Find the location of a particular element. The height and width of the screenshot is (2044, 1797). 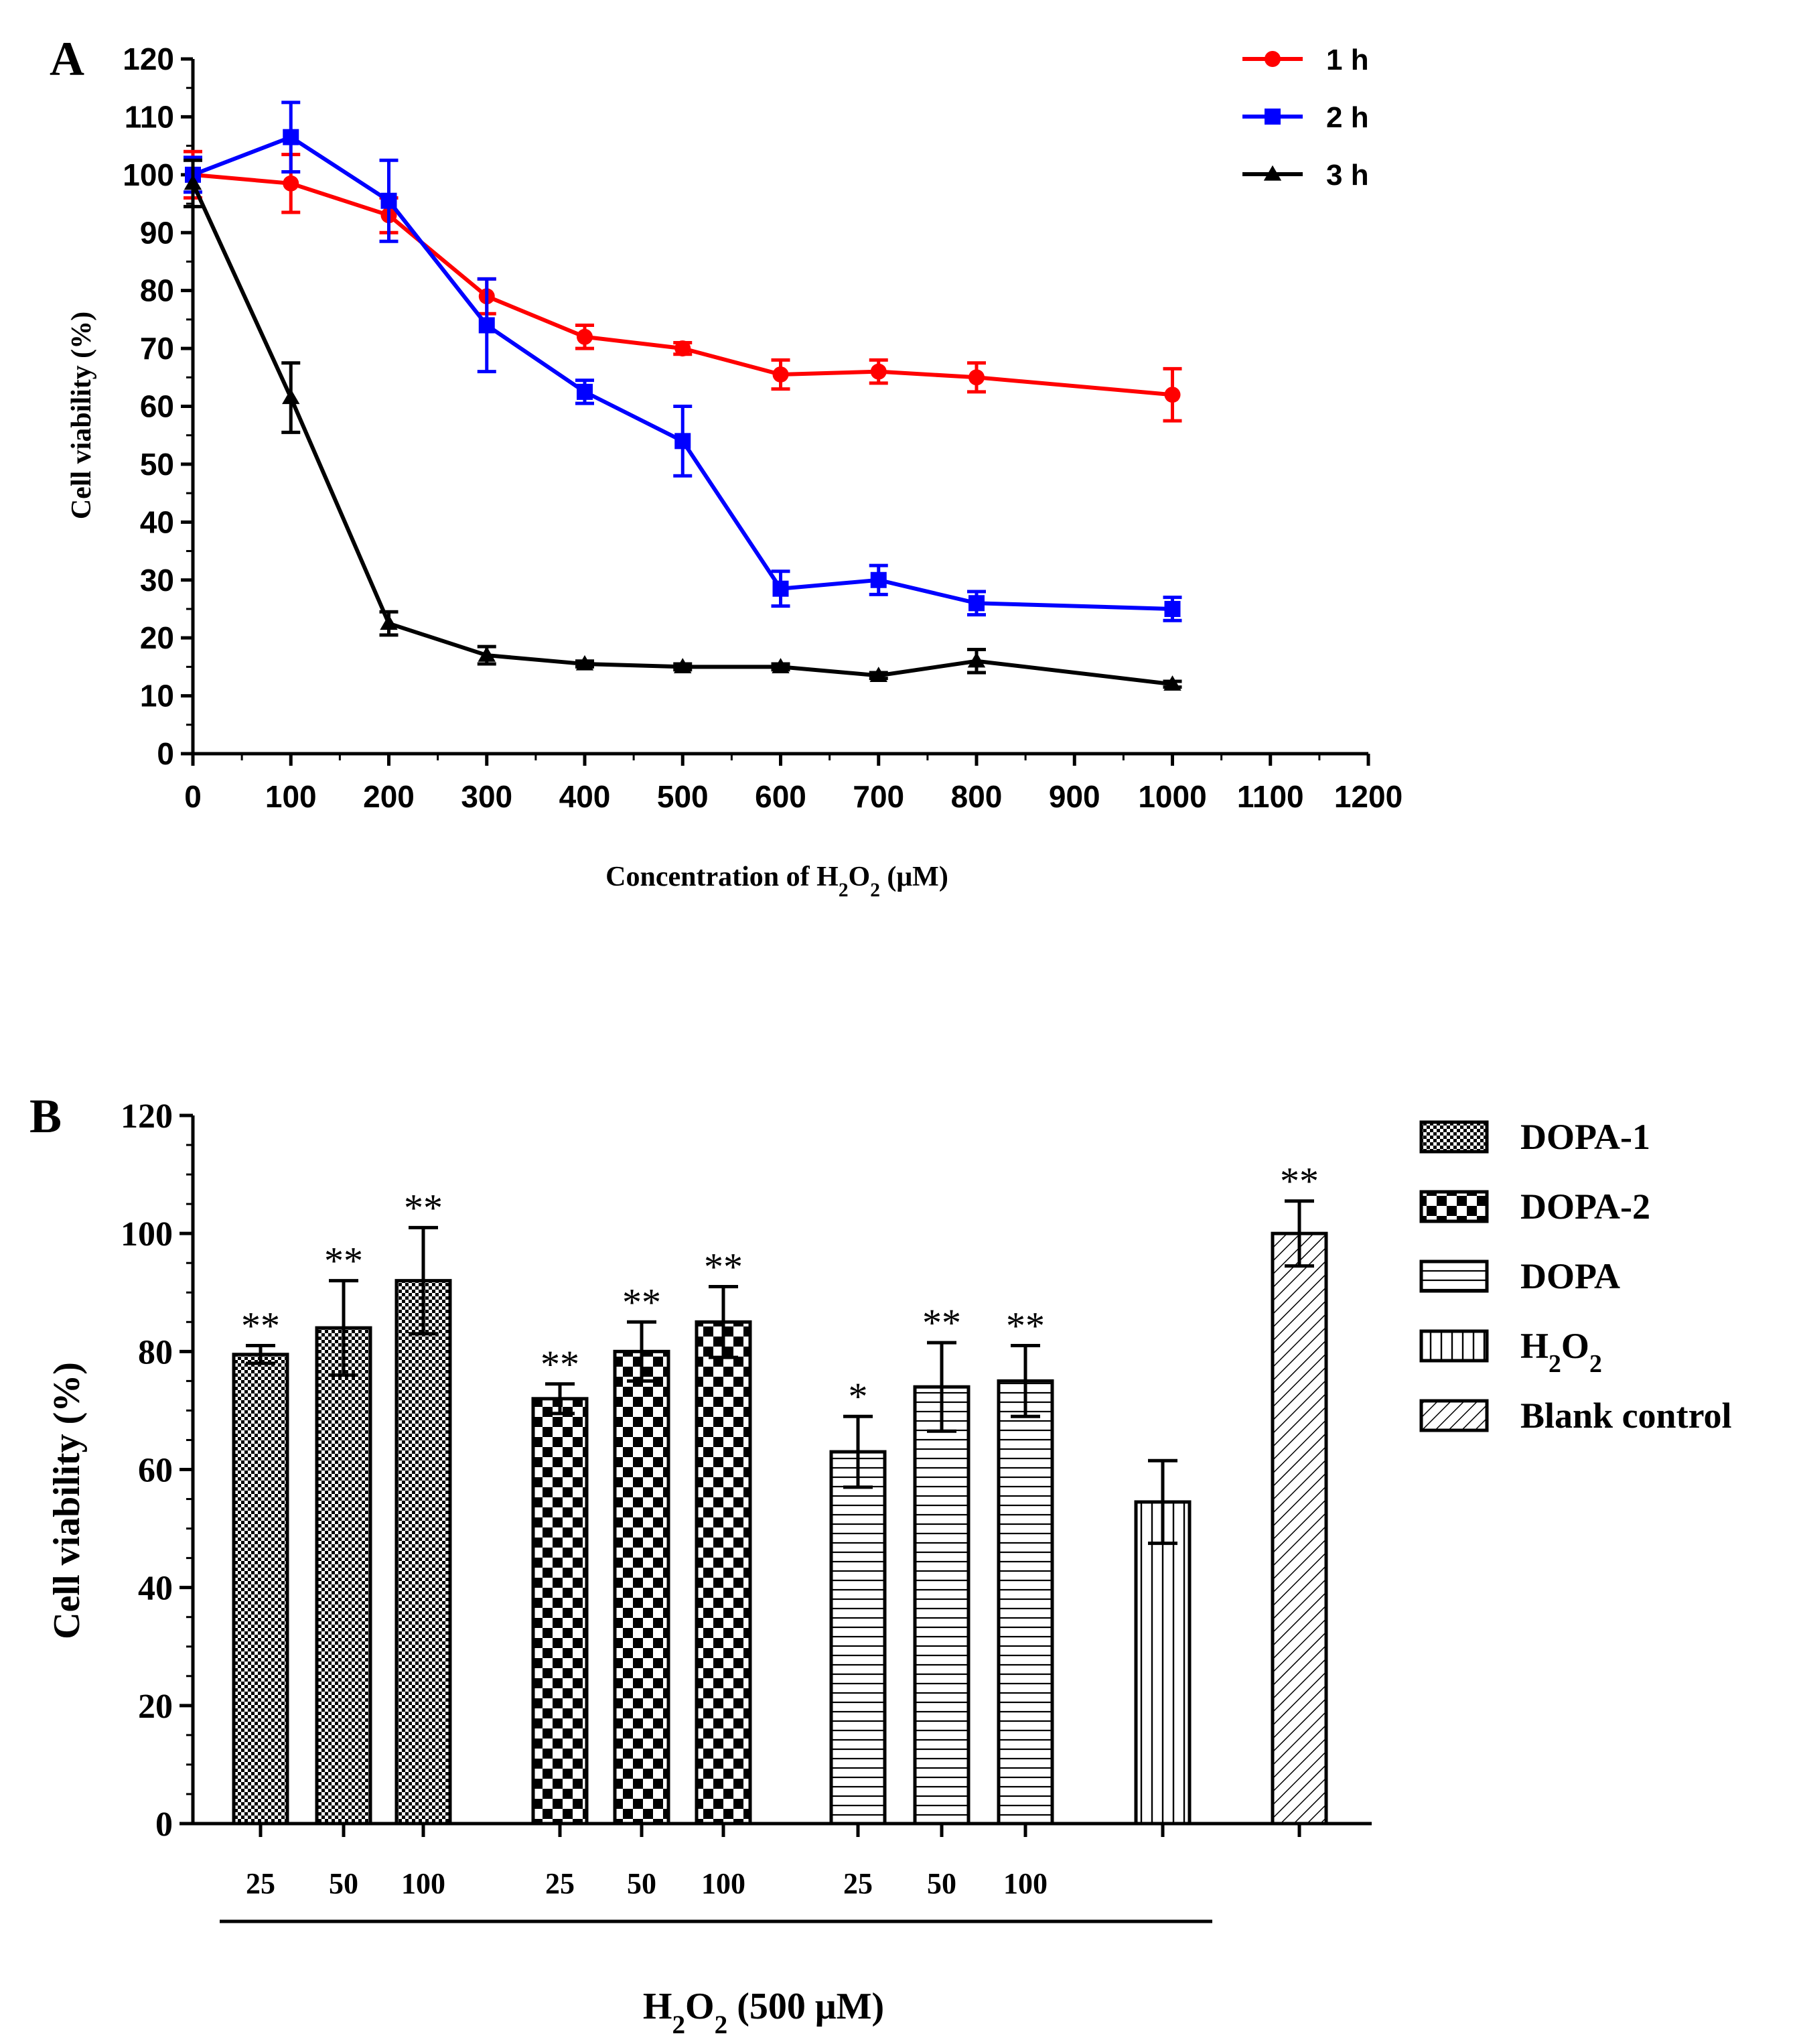

panel-a-x-tick-label: 900 is located at coordinates (1075, 796).